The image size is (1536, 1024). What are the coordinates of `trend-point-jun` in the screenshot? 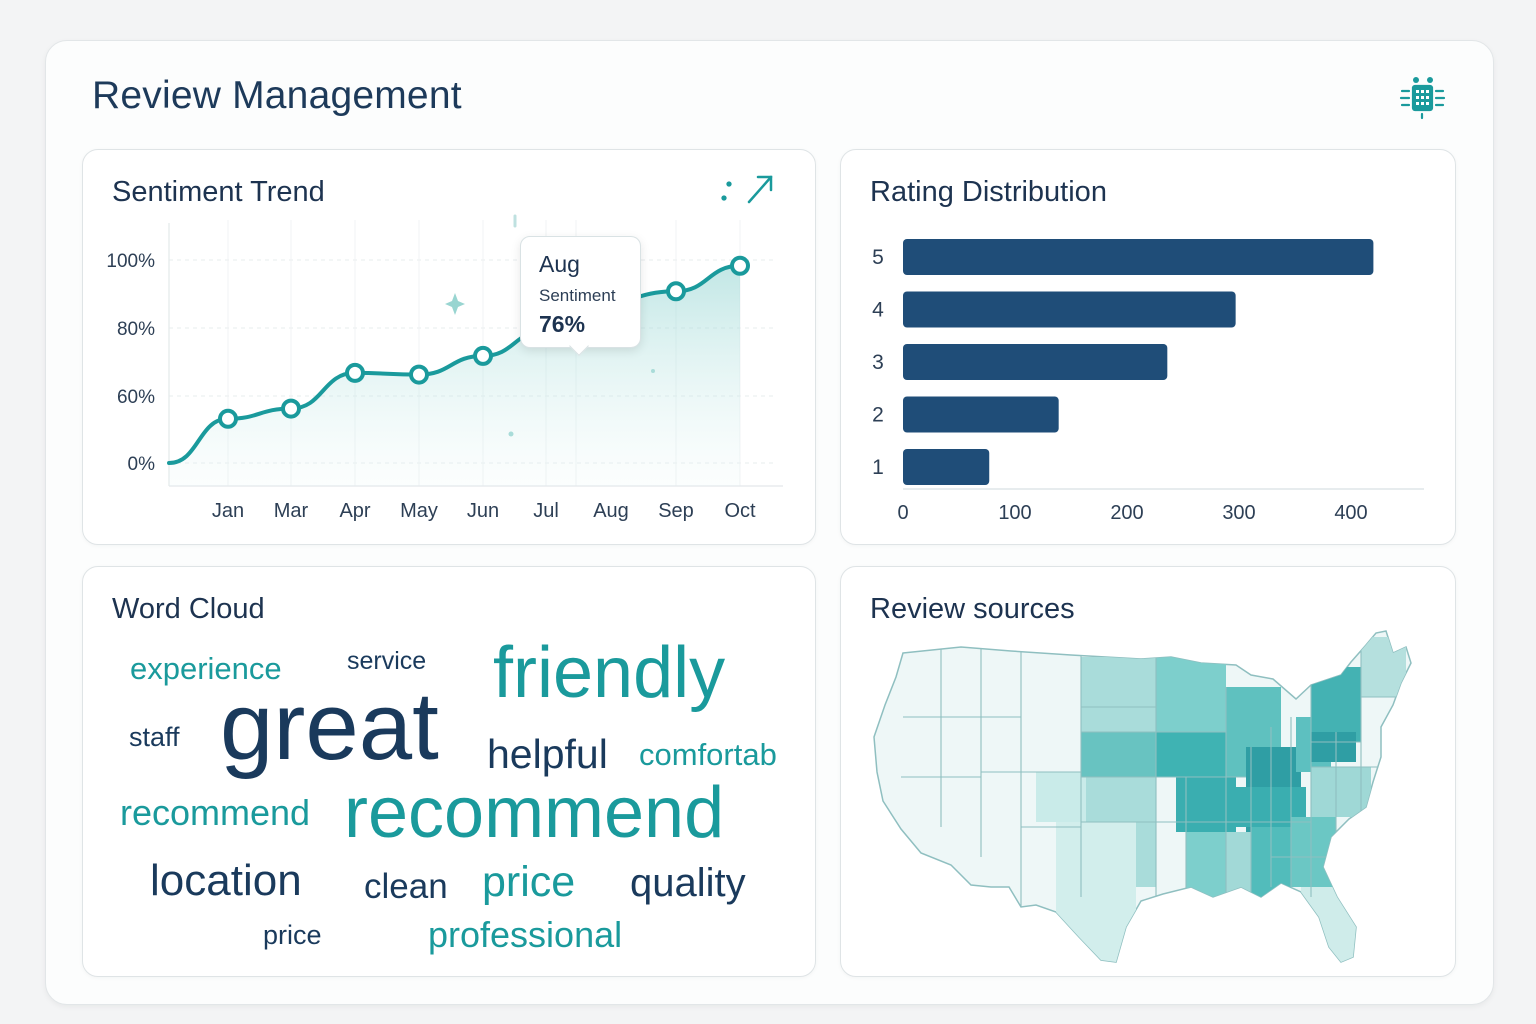 It's located at (483, 355).